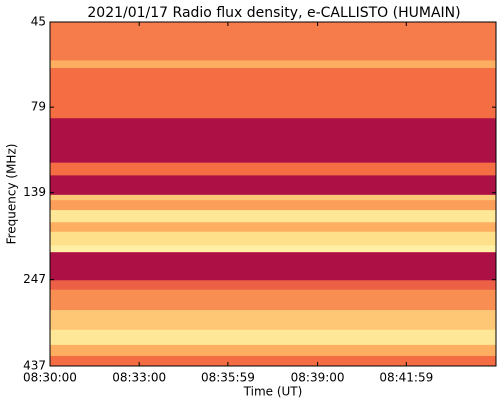 Image resolution: width=504 pixels, height=404 pixels. What do you see at coordinates (34, 279) in the screenshot?
I see `y-tick-label: 247` at bounding box center [34, 279].